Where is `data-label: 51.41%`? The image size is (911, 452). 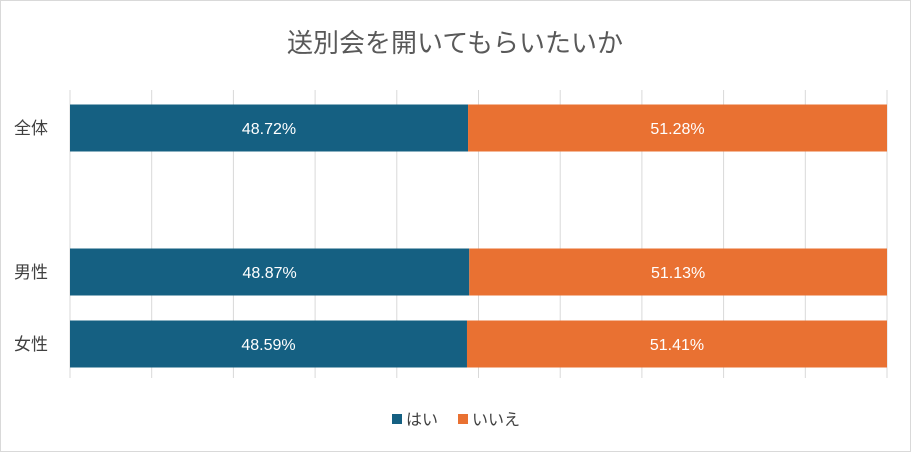
data-label: 51.41% is located at coordinates (677, 345).